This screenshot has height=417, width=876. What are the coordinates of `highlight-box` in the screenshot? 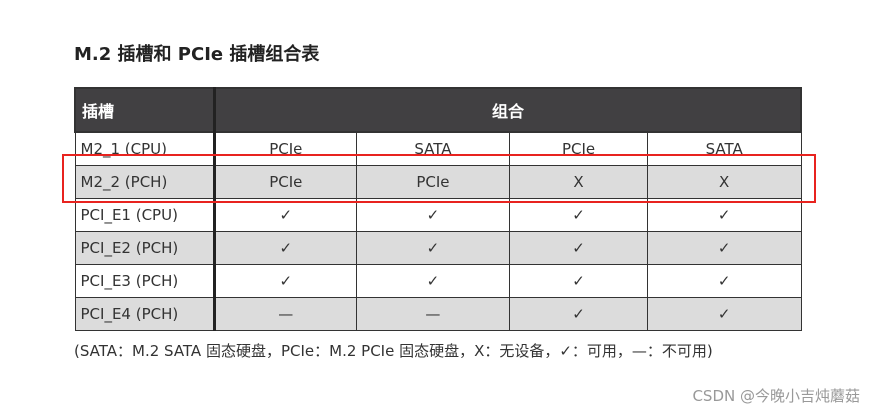 It's located at (439, 178).